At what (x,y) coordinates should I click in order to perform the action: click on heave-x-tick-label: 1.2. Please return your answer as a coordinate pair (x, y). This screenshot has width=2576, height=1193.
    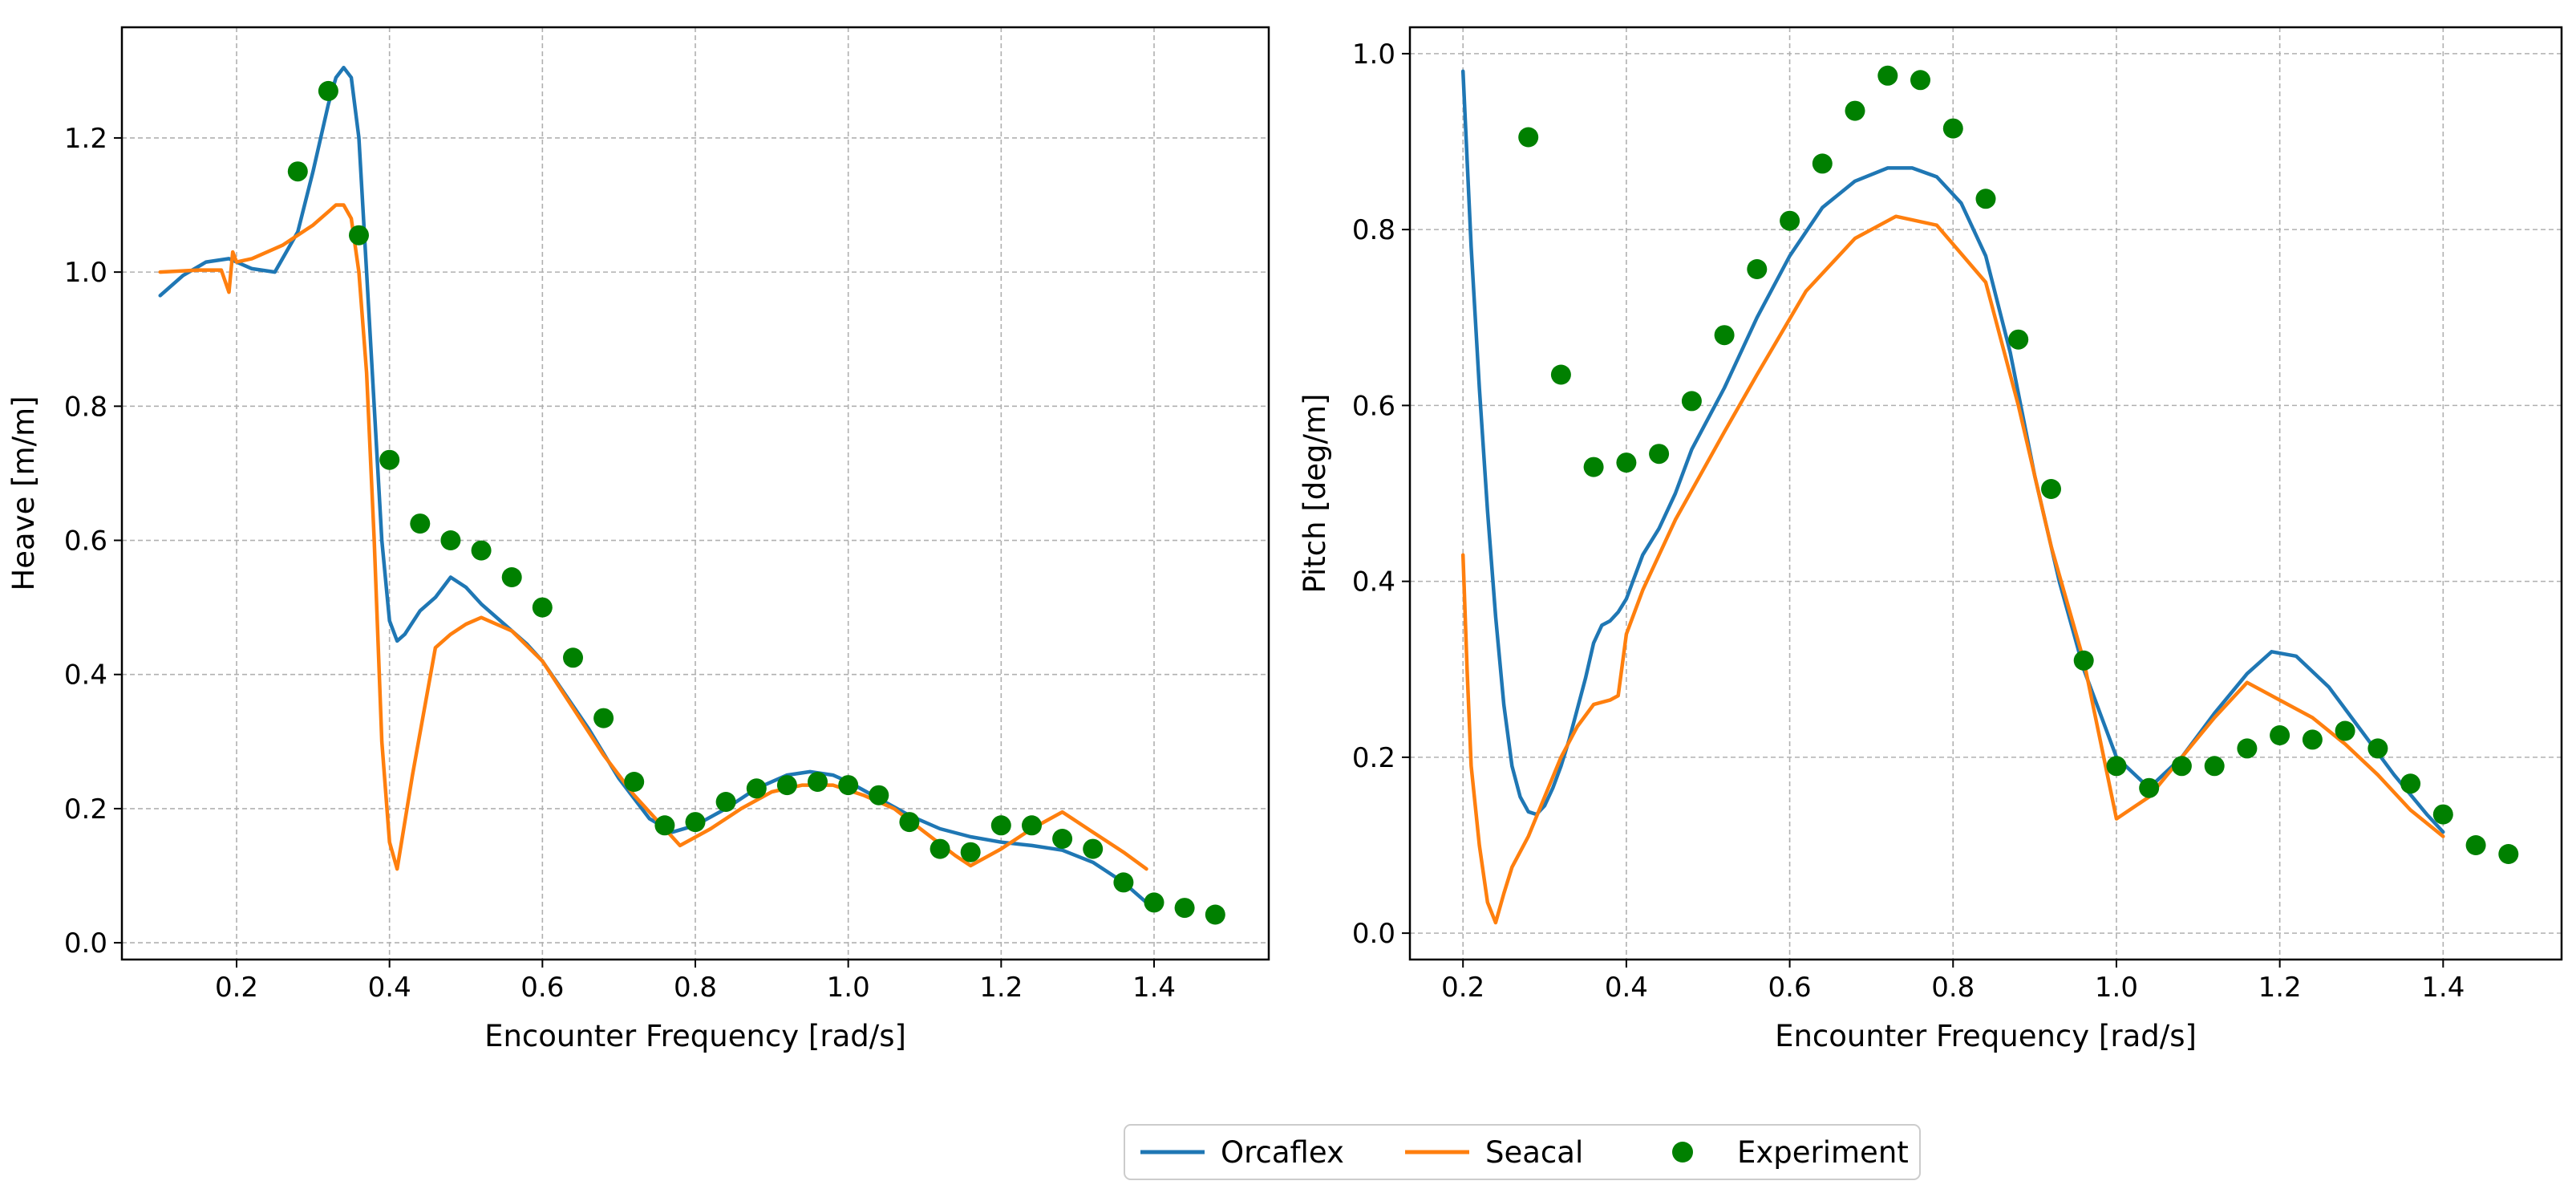
    Looking at the image, I should click on (1001, 988).